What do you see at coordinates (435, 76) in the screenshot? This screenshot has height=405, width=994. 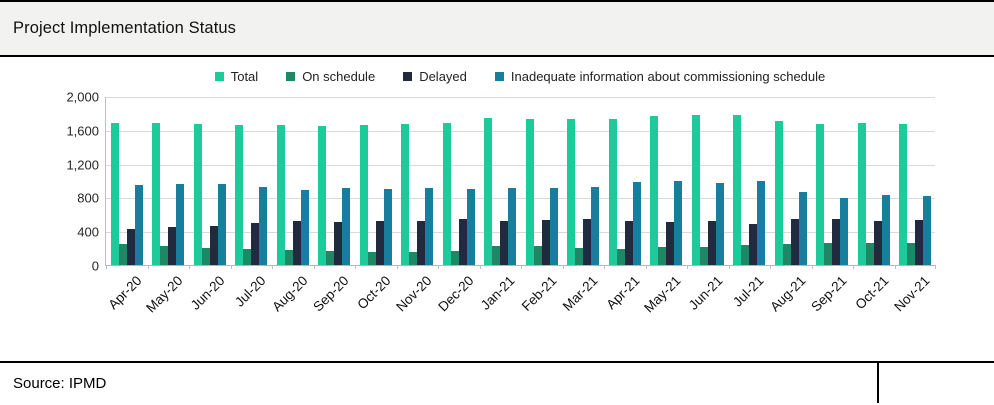 I see `legend-item-2: Delayed` at bounding box center [435, 76].